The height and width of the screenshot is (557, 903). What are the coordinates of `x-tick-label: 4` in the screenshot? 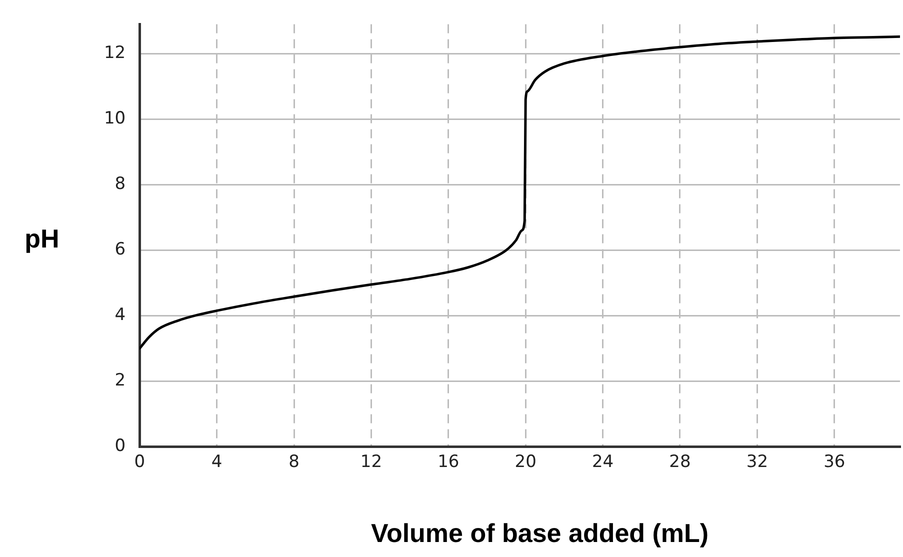 It's located at (216, 462).